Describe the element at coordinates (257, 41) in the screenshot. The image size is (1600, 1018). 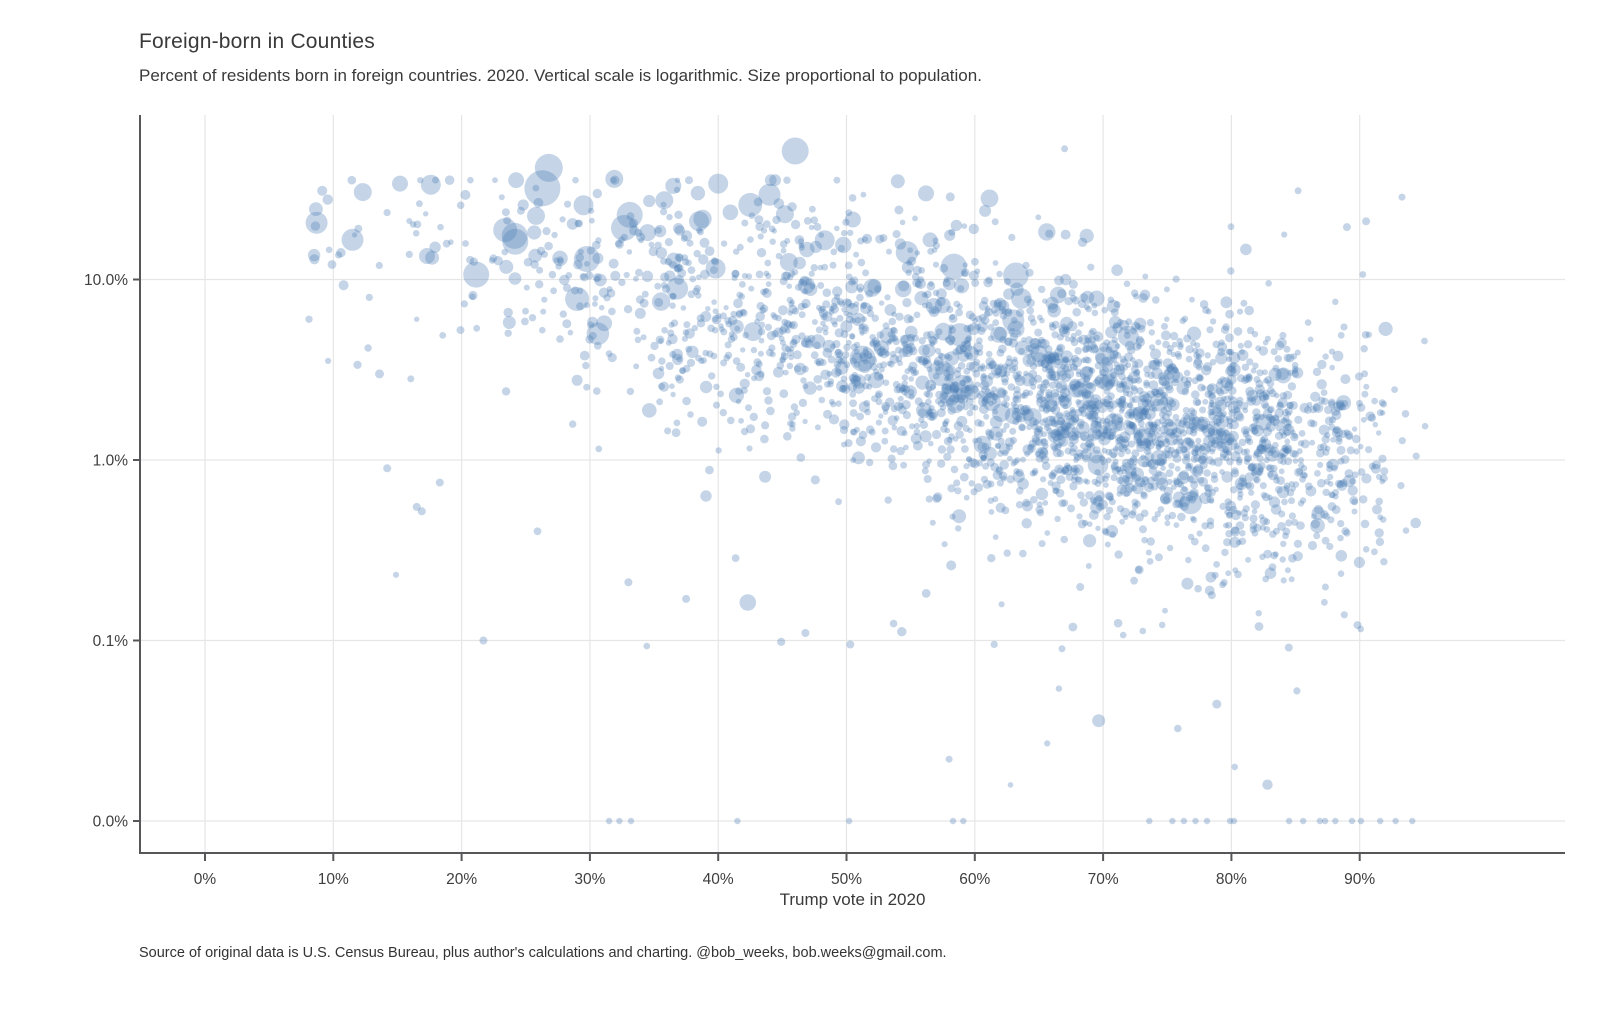
I see `chart-title: Foreign-born in Counties` at that location.